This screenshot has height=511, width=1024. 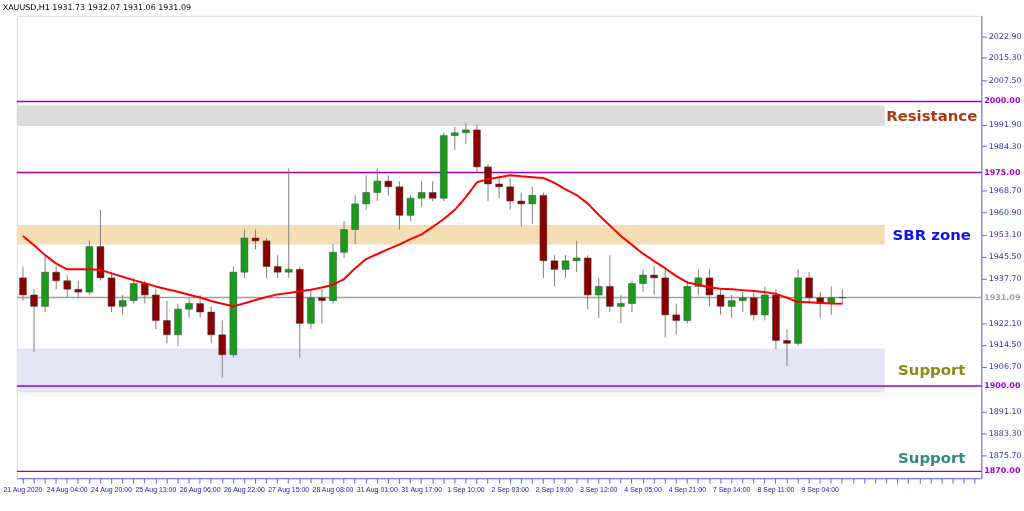 What do you see at coordinates (1005, 124) in the screenshot?
I see `y-tick-label: 1991.90` at bounding box center [1005, 124].